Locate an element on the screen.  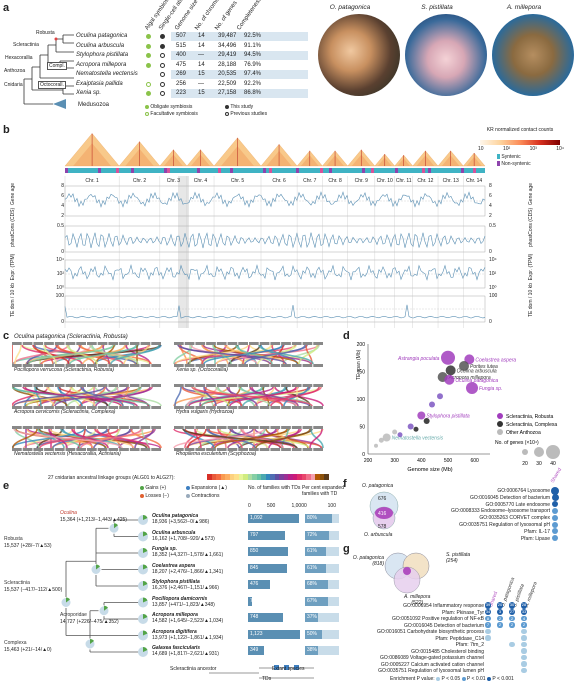
e-axis2: 0 100 is located at coordinates (320, 506).